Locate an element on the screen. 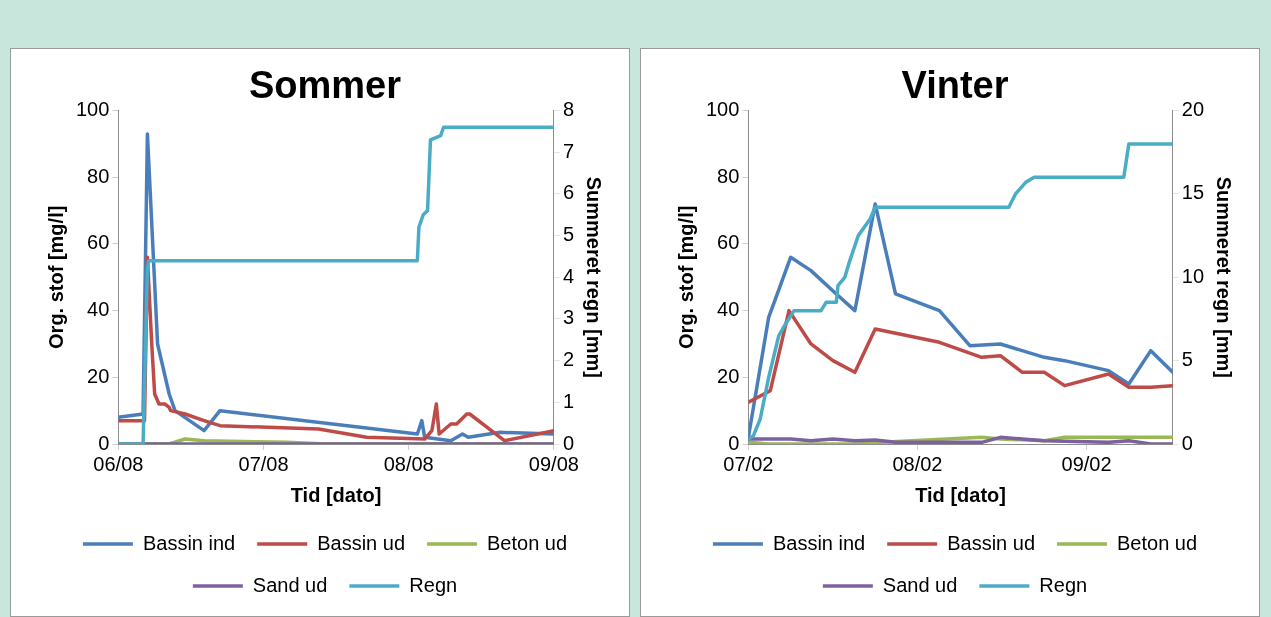 This screenshot has width=1271, height=617. chart-title: Vinter is located at coordinates (955, 85).